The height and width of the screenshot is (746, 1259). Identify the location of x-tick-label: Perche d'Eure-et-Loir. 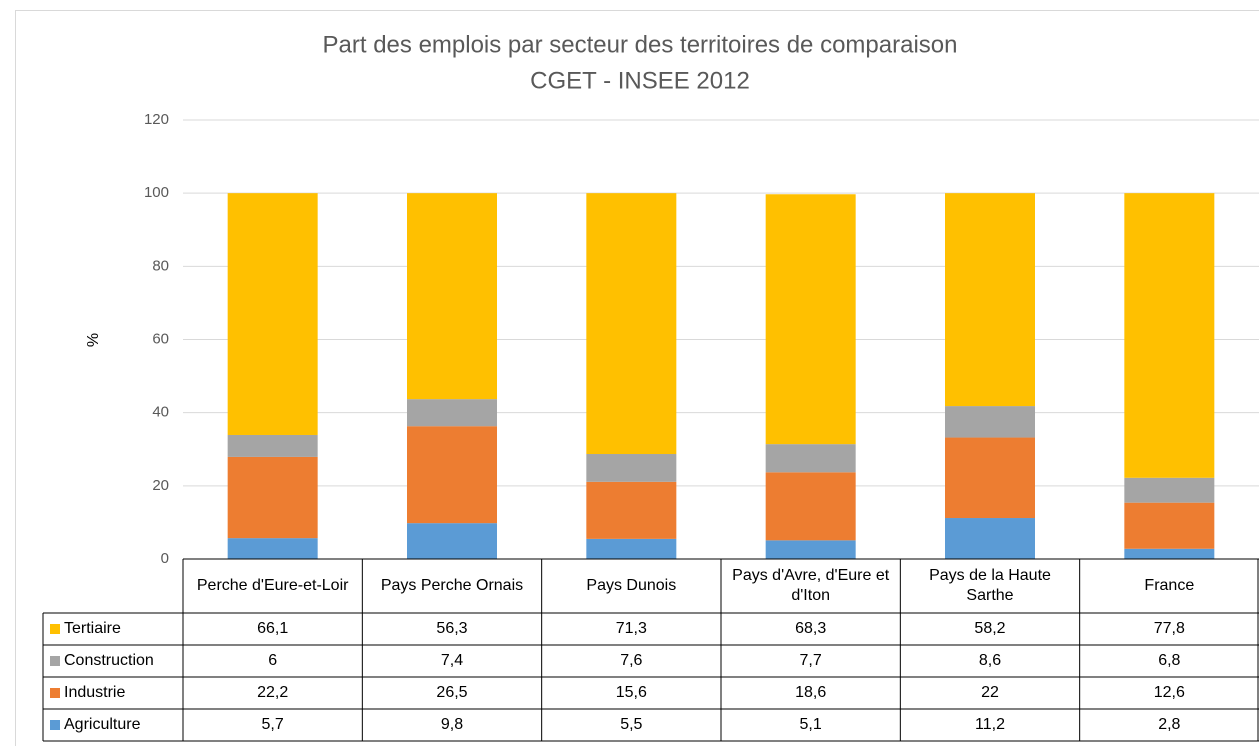
(272, 585).